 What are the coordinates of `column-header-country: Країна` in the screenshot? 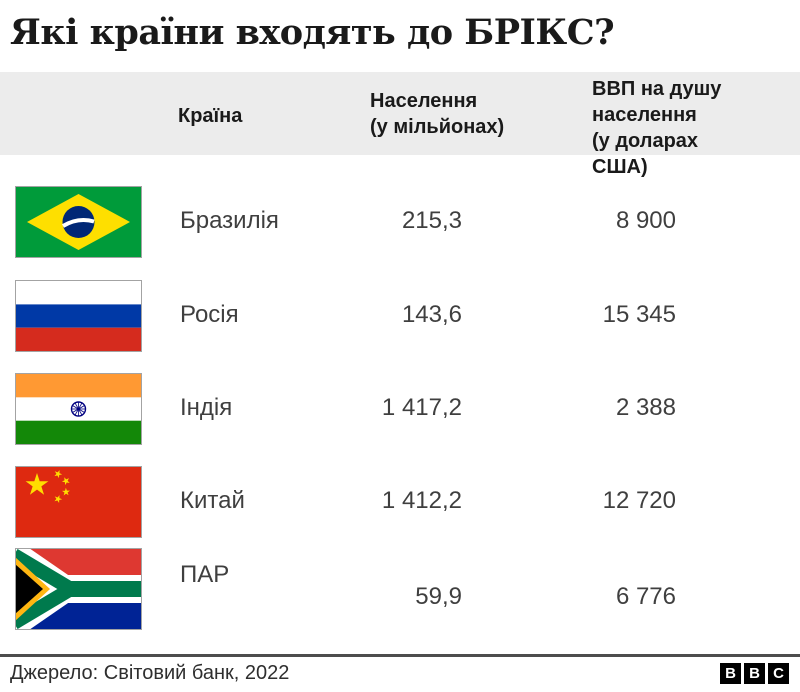 It's located at (210, 116).